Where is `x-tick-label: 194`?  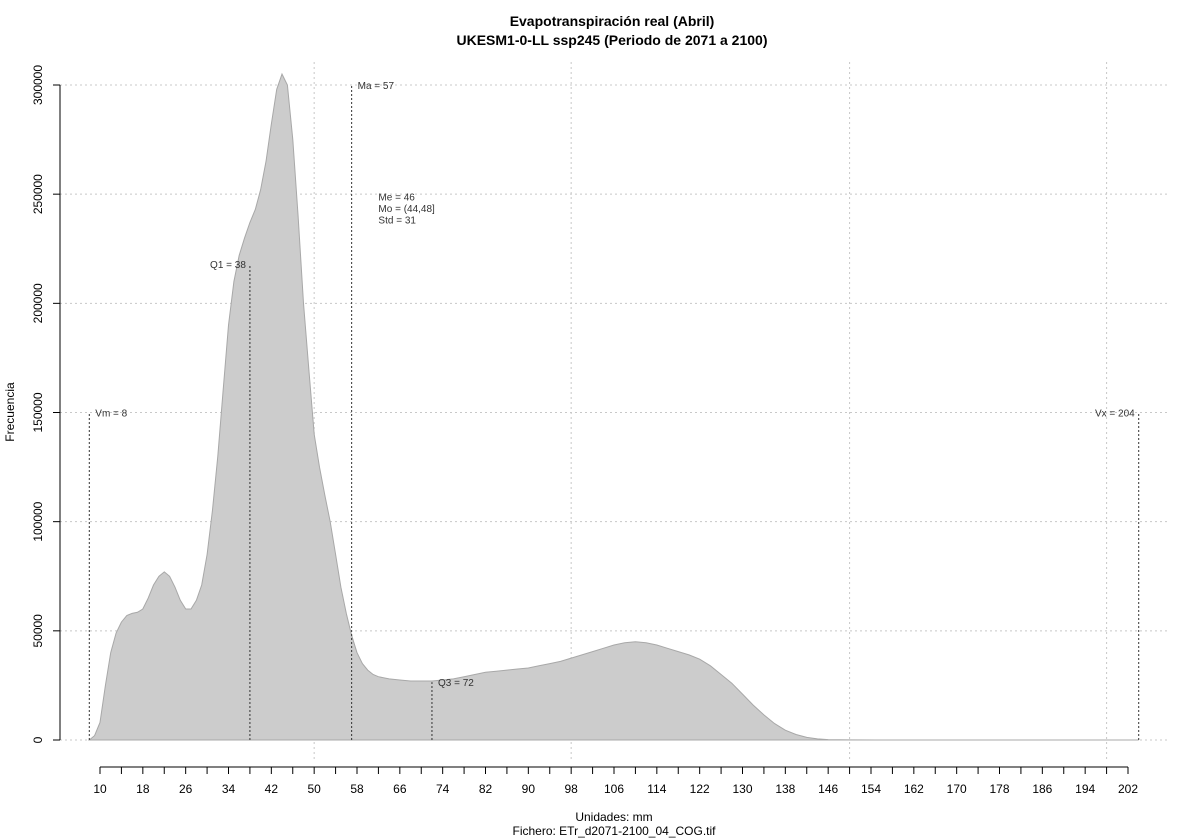
x-tick-label: 194 is located at coordinates (1085, 789).